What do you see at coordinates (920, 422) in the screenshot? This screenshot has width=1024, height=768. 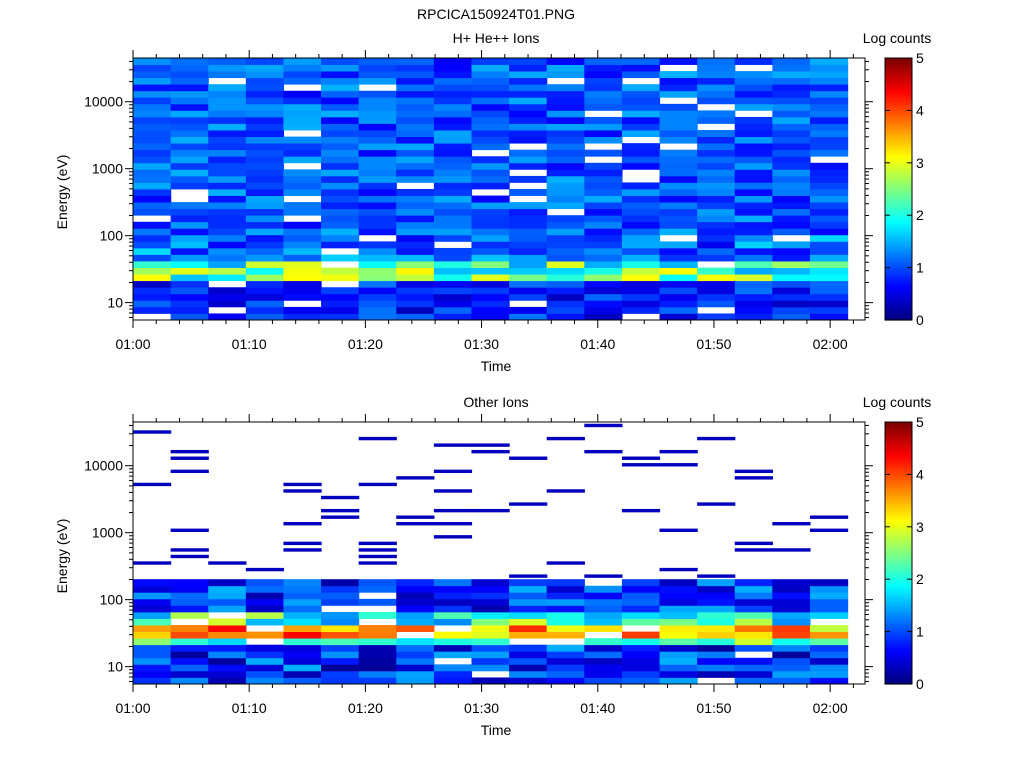 I see `colorbar-tick-label: 5` at bounding box center [920, 422].